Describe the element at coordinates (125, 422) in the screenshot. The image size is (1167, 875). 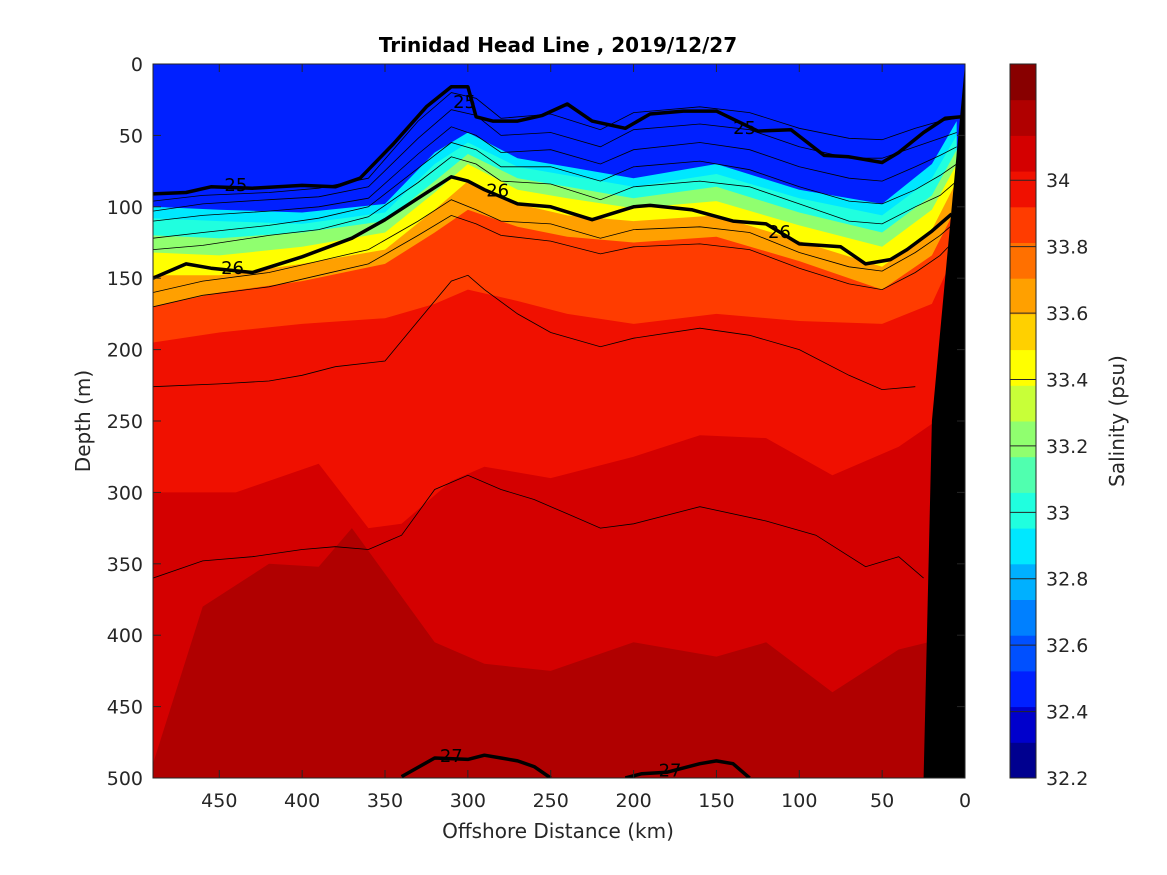
I see `y-tick-label: 250` at that location.